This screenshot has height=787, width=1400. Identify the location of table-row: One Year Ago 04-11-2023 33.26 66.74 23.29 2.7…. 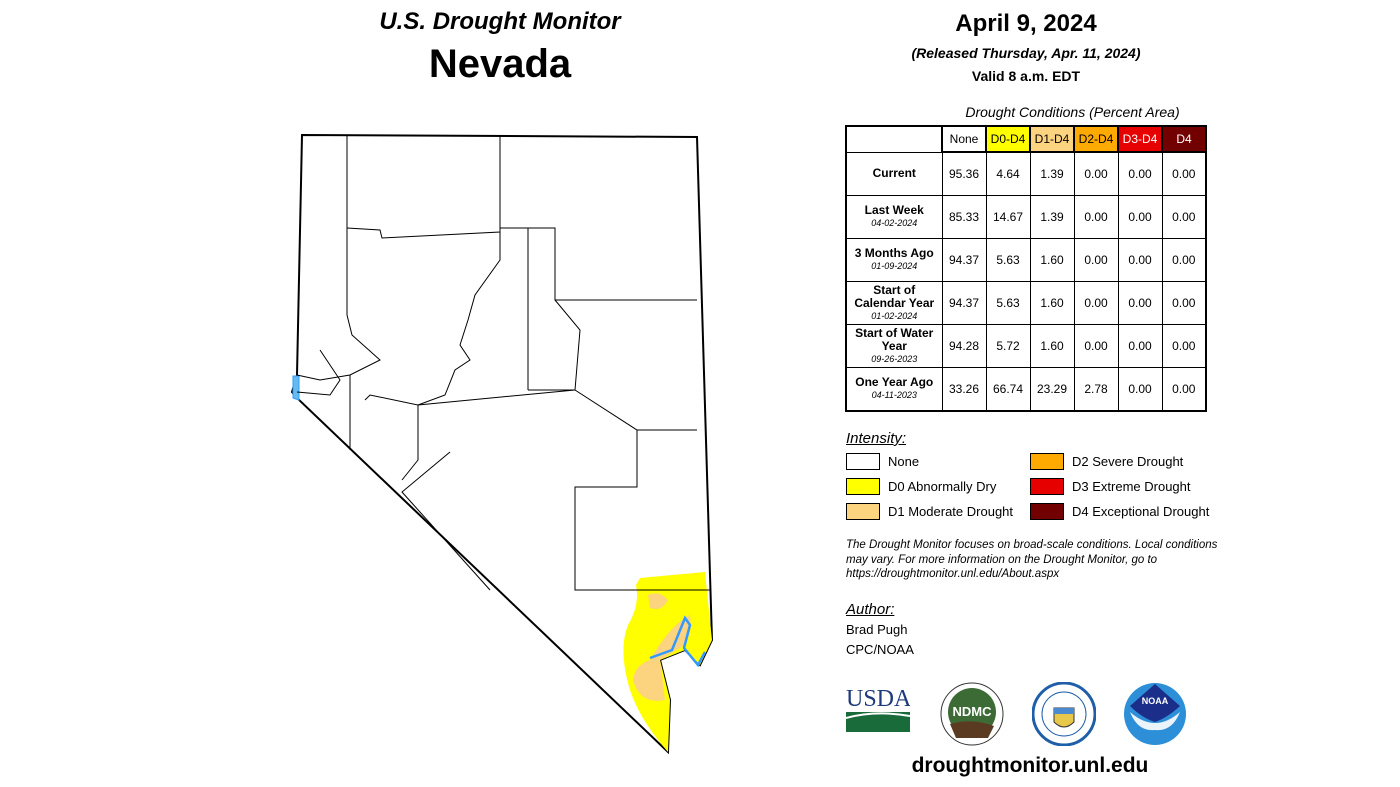
(1026, 389).